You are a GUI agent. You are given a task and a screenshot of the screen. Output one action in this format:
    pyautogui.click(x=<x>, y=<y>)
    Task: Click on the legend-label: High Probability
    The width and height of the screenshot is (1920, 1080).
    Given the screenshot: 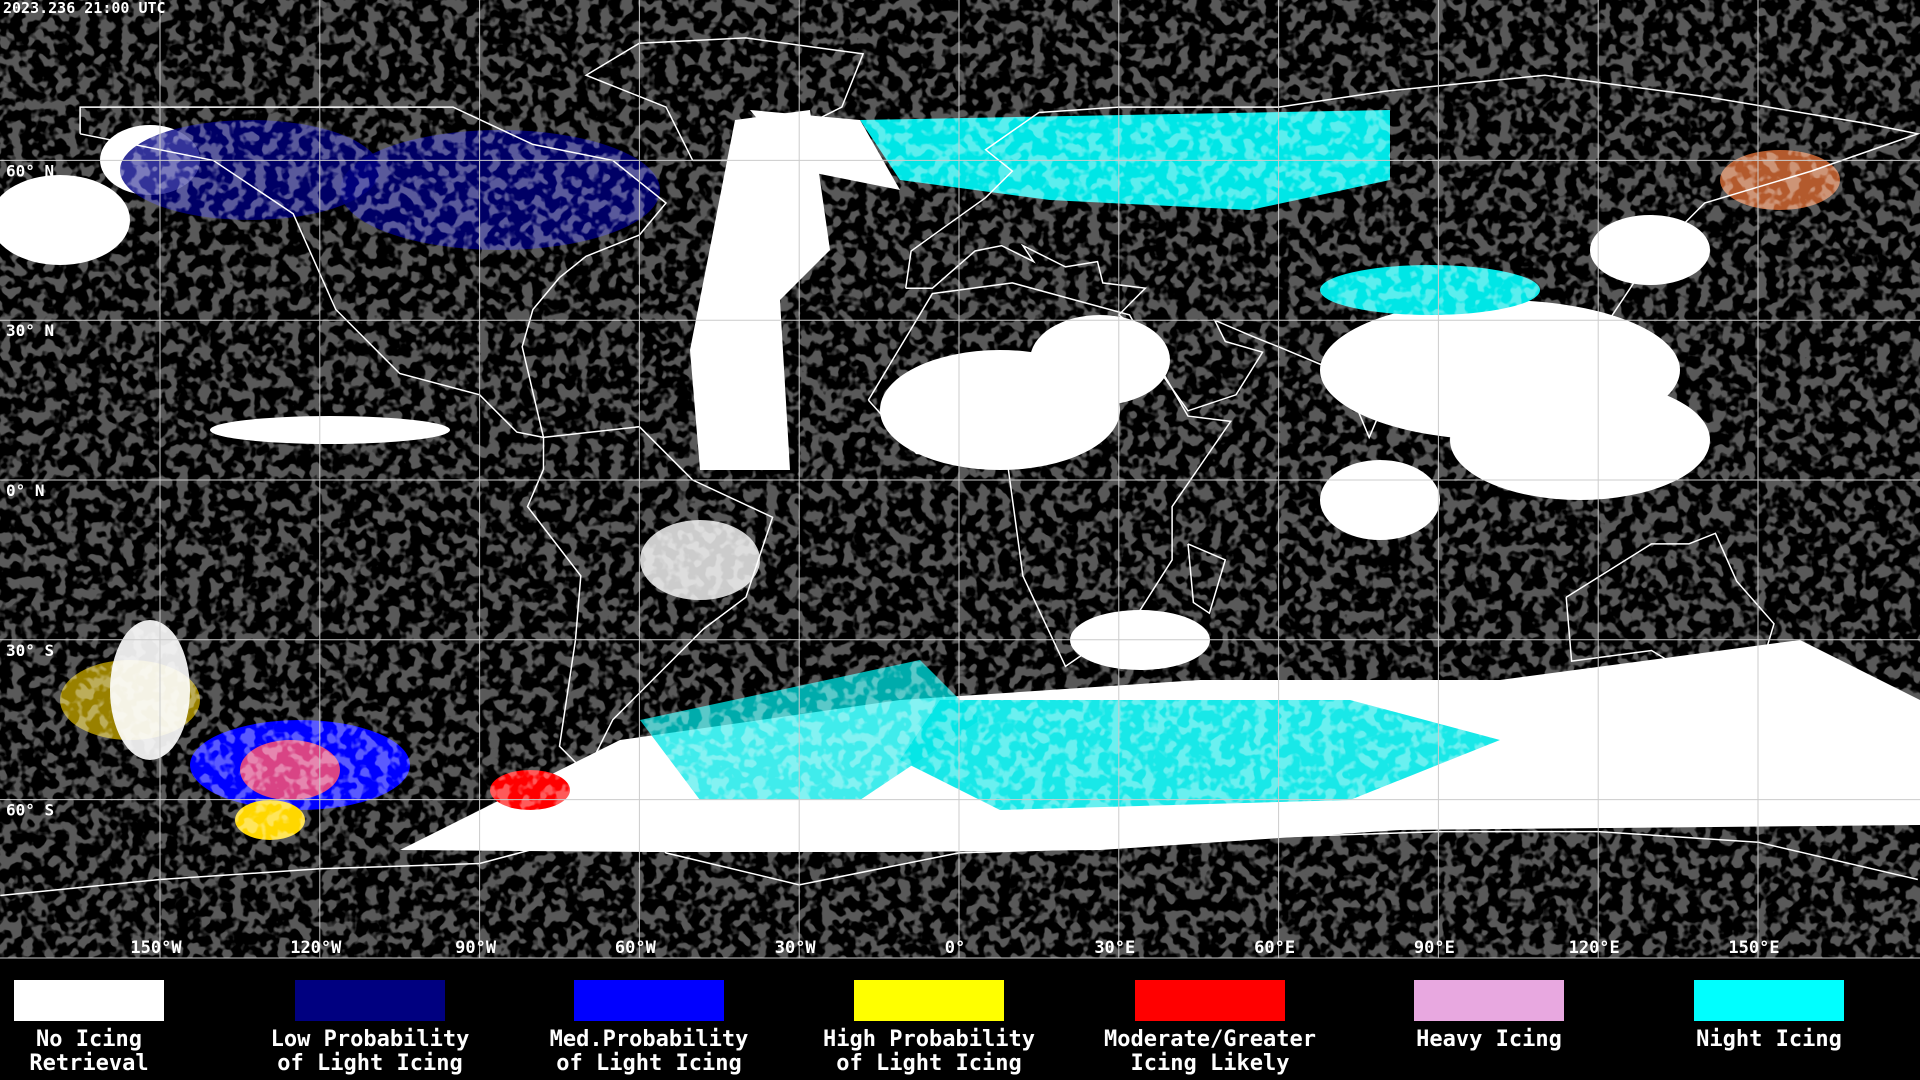 What is the action you would take?
    pyautogui.click(x=929, y=1039)
    